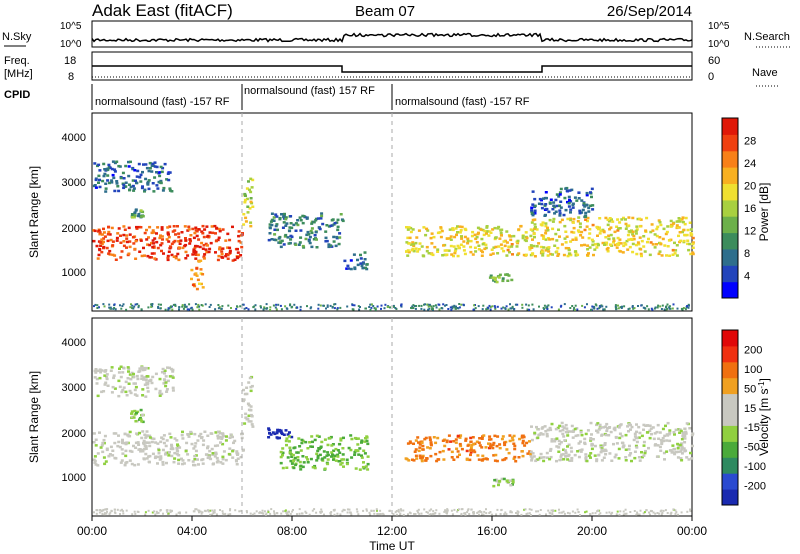 The width and height of the screenshot is (800, 554). I want to click on nave-axis-top: 60, so click(714, 61).